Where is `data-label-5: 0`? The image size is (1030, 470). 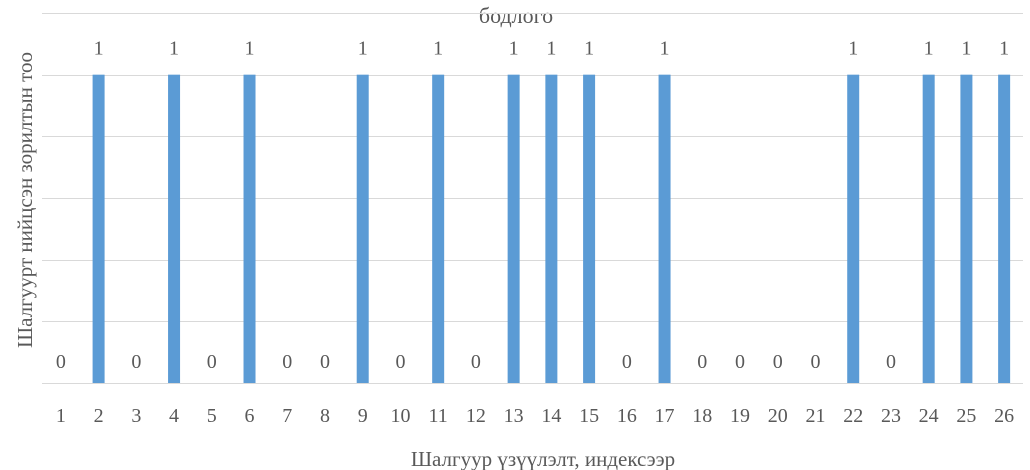
data-label-5: 0 is located at coordinates (212, 362).